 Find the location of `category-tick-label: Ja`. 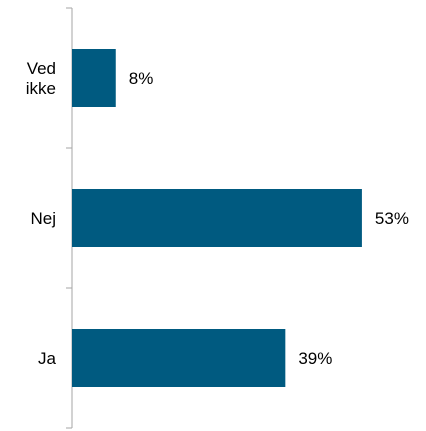

category-tick-label: Ja is located at coordinates (47, 358).